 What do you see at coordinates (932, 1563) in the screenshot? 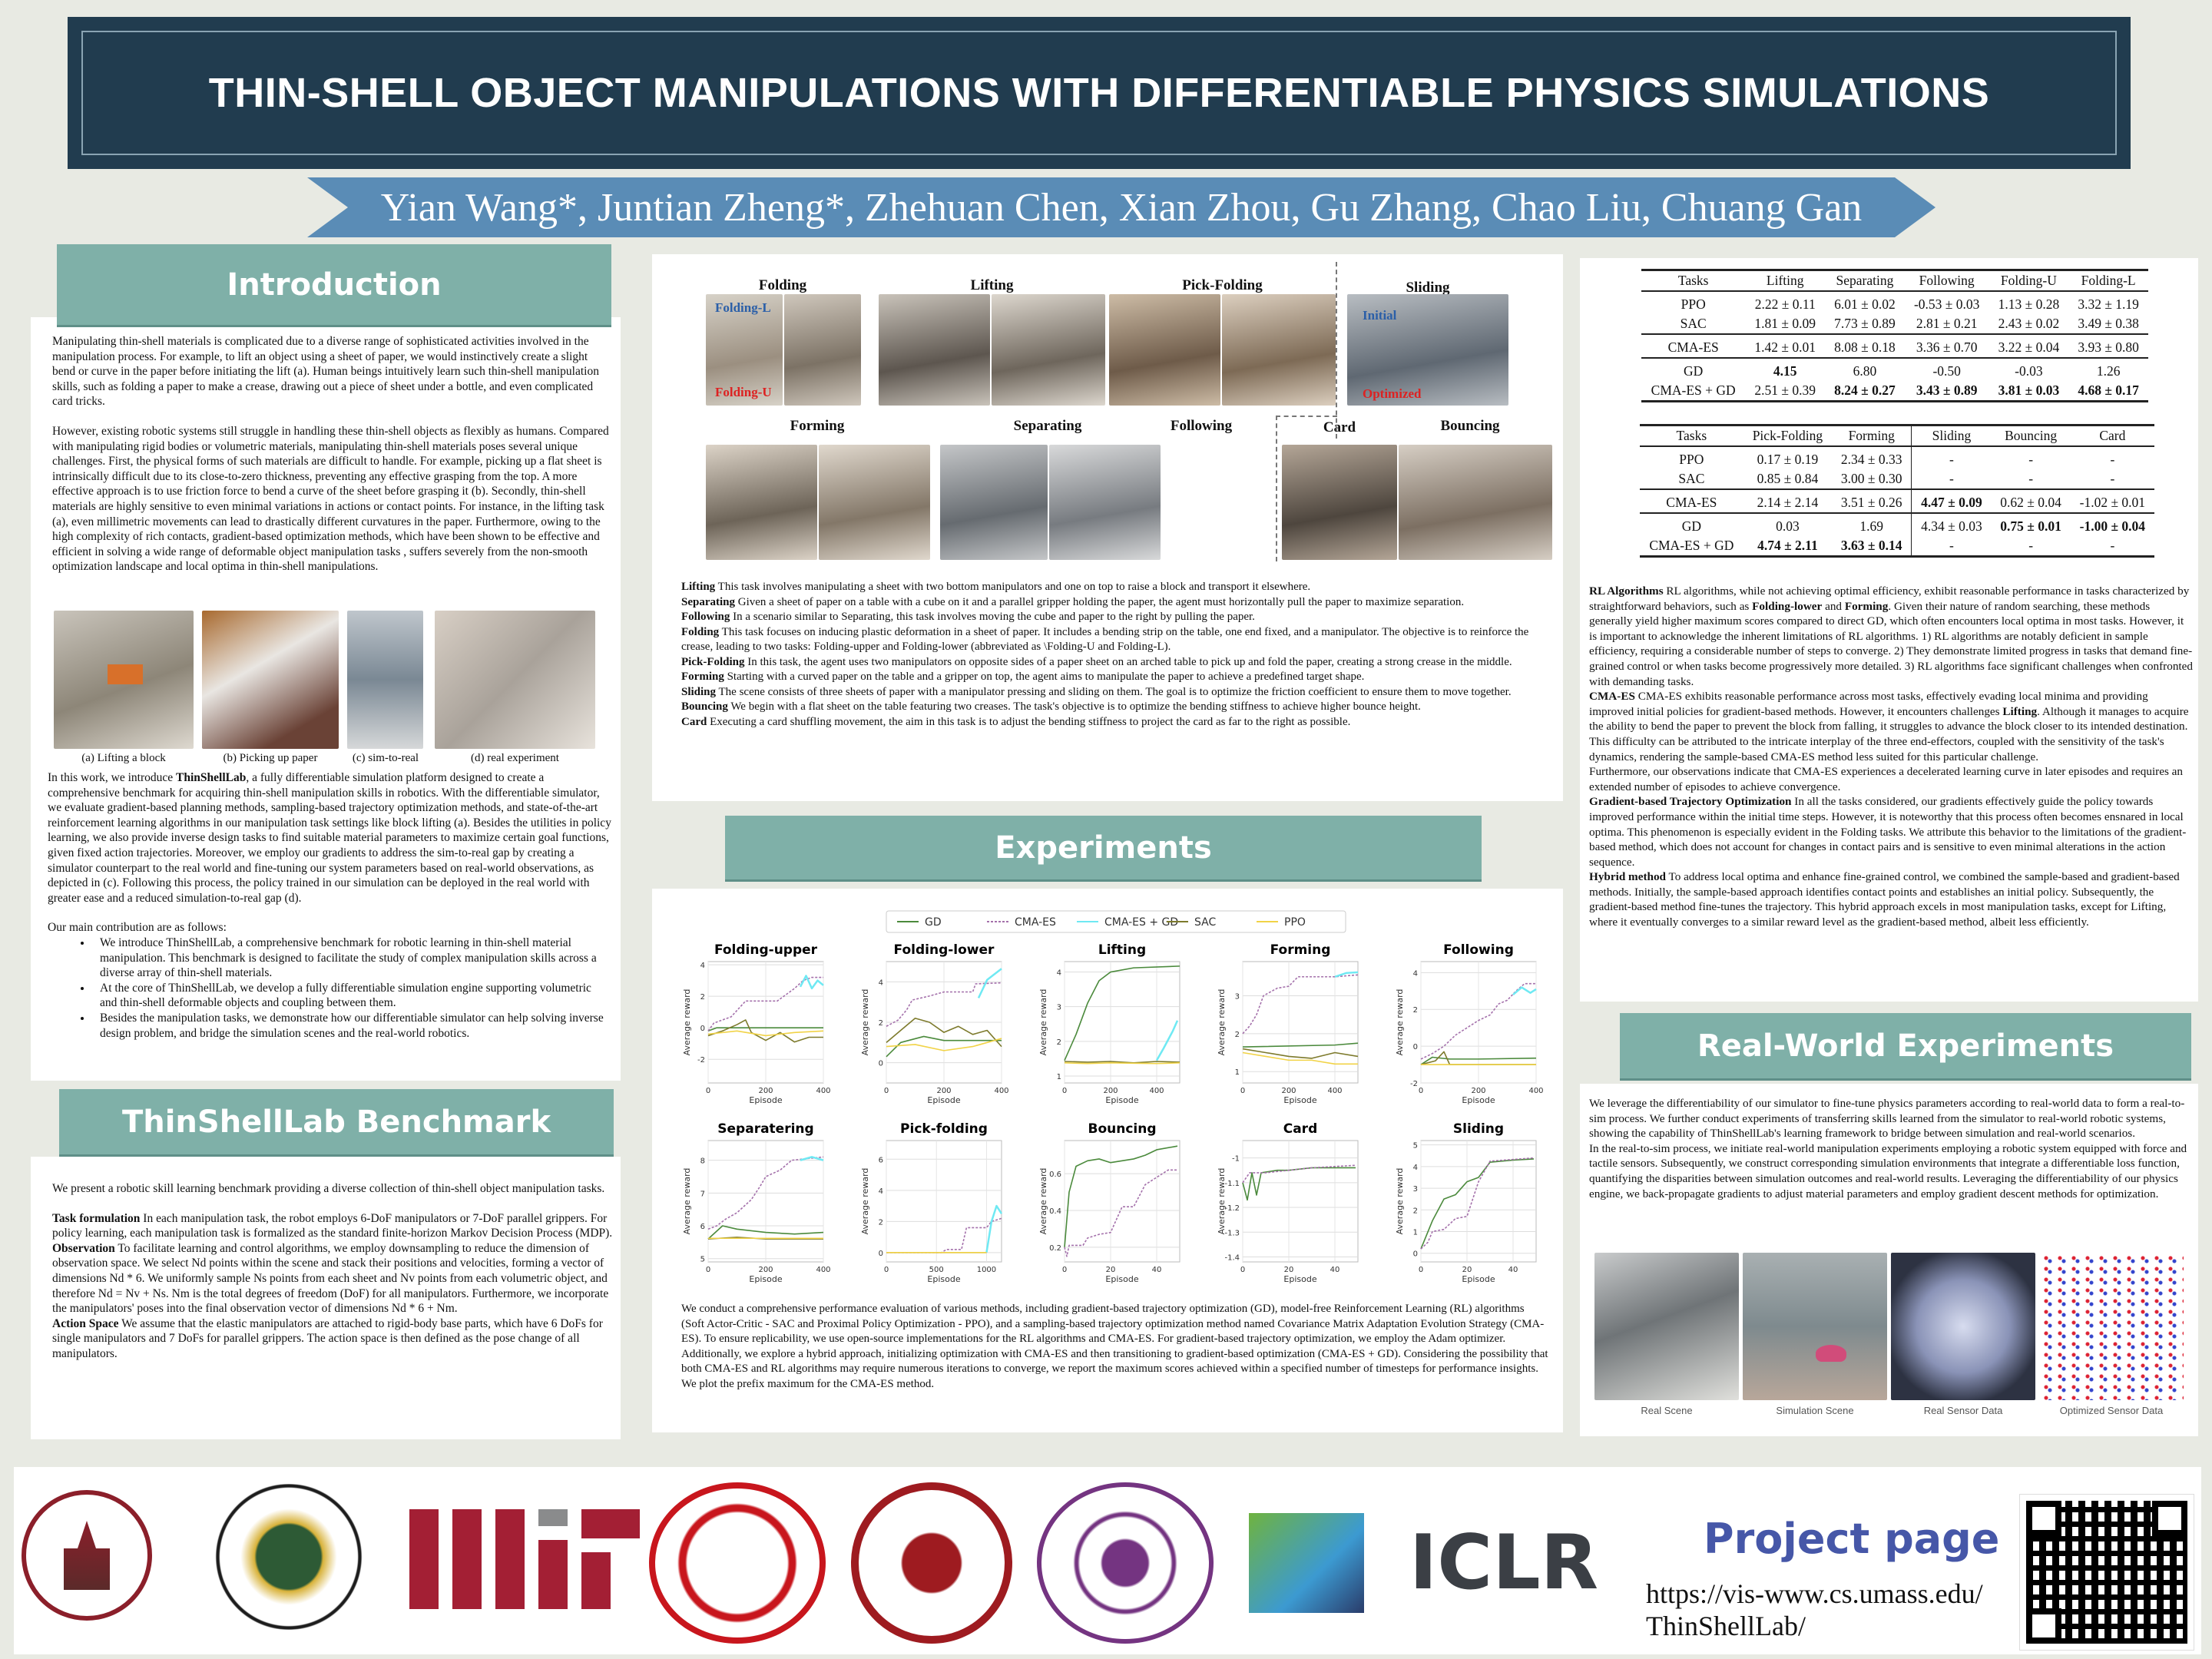
I see `pku-logo` at bounding box center [932, 1563].